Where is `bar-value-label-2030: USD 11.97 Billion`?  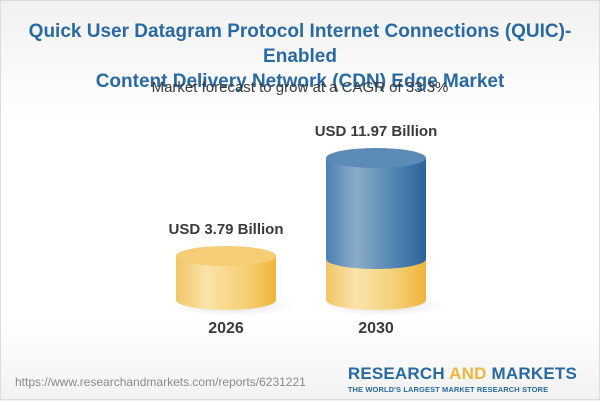 bar-value-label-2030: USD 11.97 Billion is located at coordinates (376, 131).